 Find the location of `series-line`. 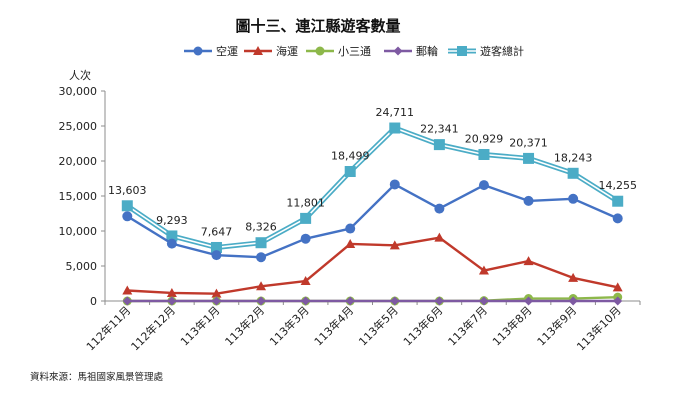

series-line is located at coordinates (372, 221).